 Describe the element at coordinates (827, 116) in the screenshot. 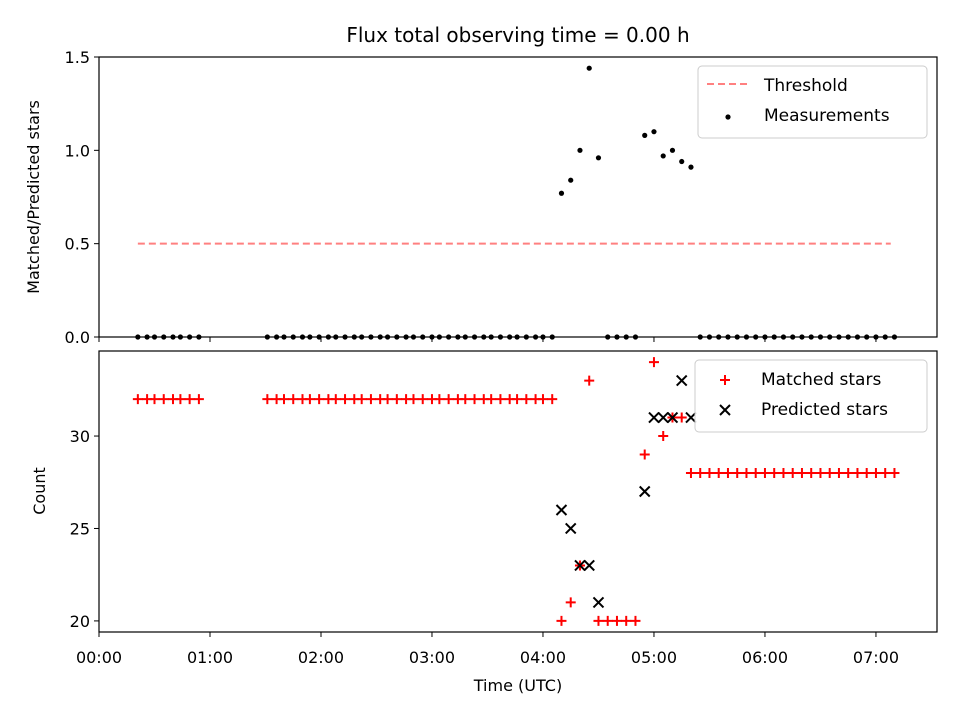

I see `legend-measurements-label: Measurements` at that location.